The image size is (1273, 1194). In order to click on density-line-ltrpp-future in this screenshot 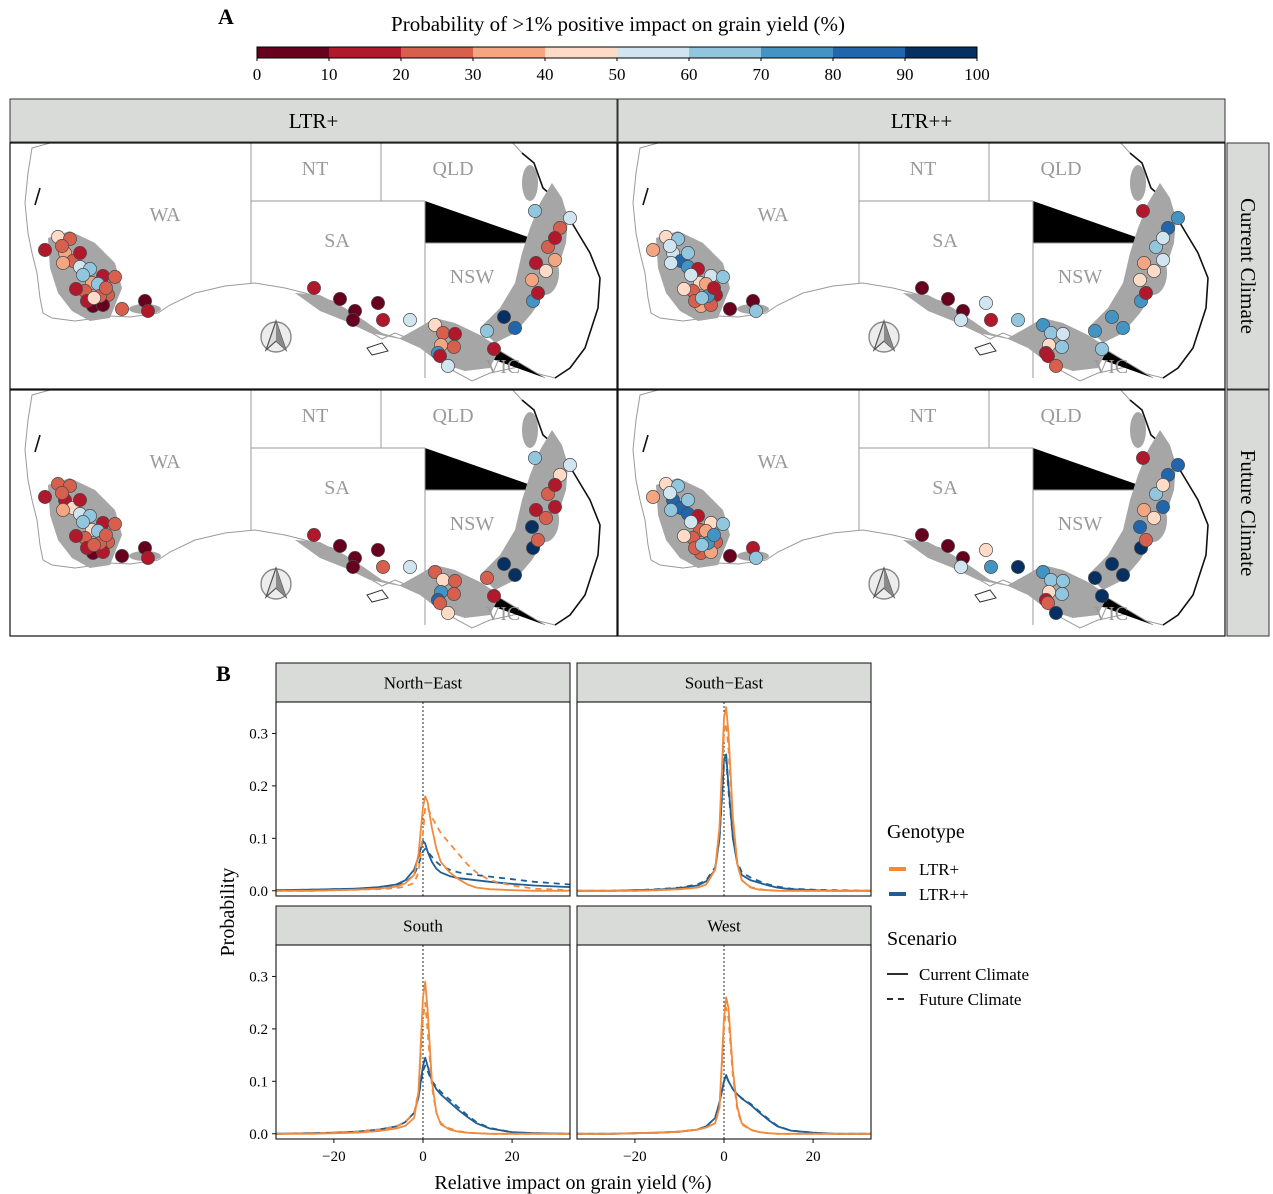, I will do `click(724, 1105)`.